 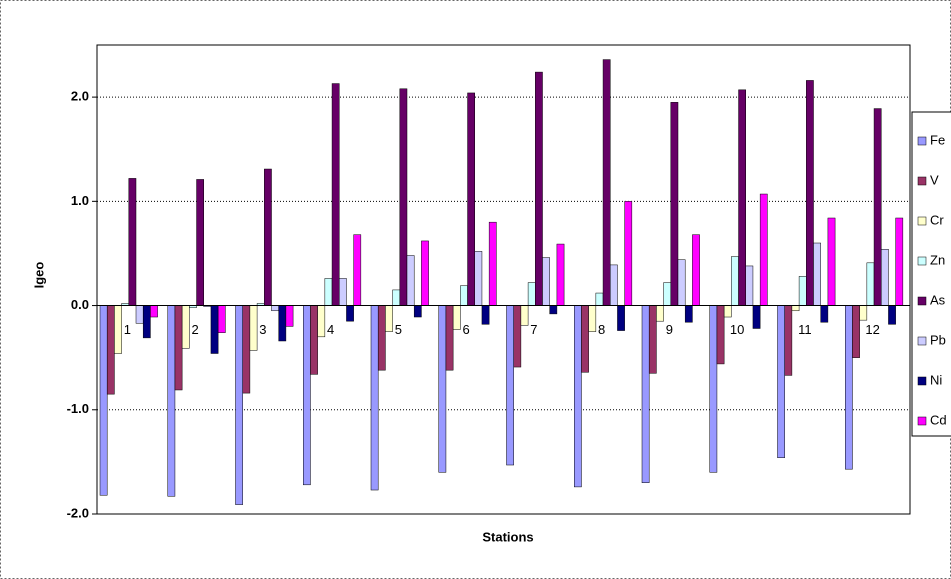 What do you see at coordinates (80, 200) in the screenshot?
I see `y-tick-label: 1.0` at bounding box center [80, 200].